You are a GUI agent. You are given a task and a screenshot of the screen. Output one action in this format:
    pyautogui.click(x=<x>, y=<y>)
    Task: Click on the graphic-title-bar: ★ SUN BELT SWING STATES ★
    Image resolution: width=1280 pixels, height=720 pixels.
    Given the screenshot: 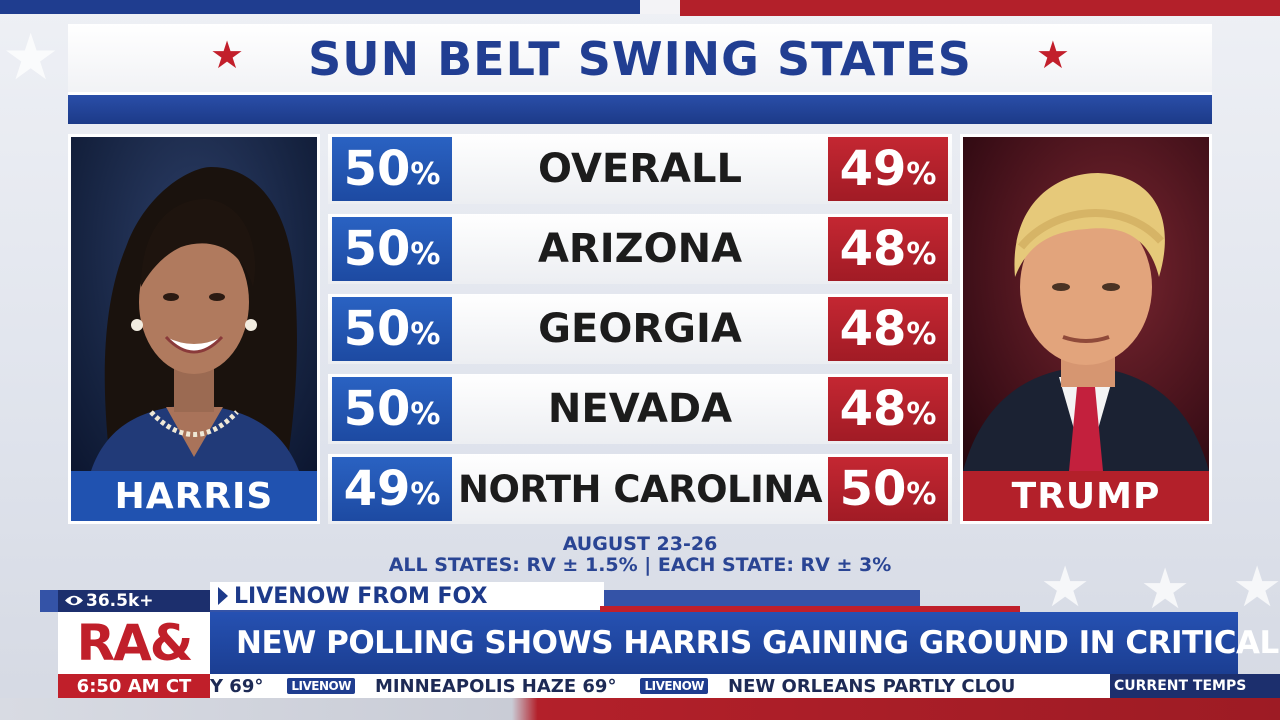 What is the action you would take?
    pyautogui.click(x=640, y=59)
    